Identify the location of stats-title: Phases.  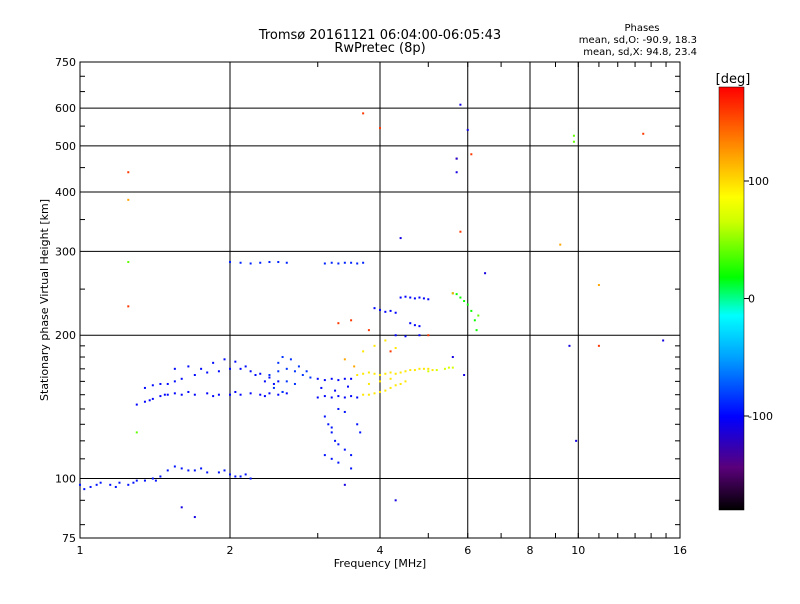
(641, 28).